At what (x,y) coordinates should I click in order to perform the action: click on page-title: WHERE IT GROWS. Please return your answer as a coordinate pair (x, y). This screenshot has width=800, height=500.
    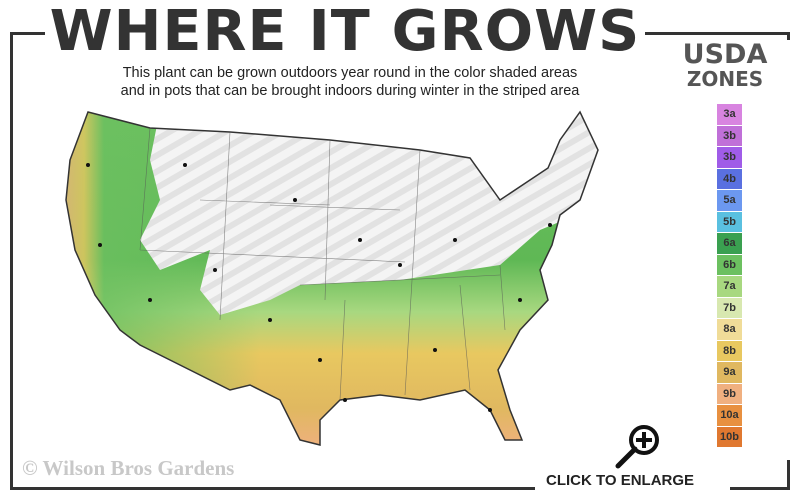
    Looking at the image, I should click on (345, 32).